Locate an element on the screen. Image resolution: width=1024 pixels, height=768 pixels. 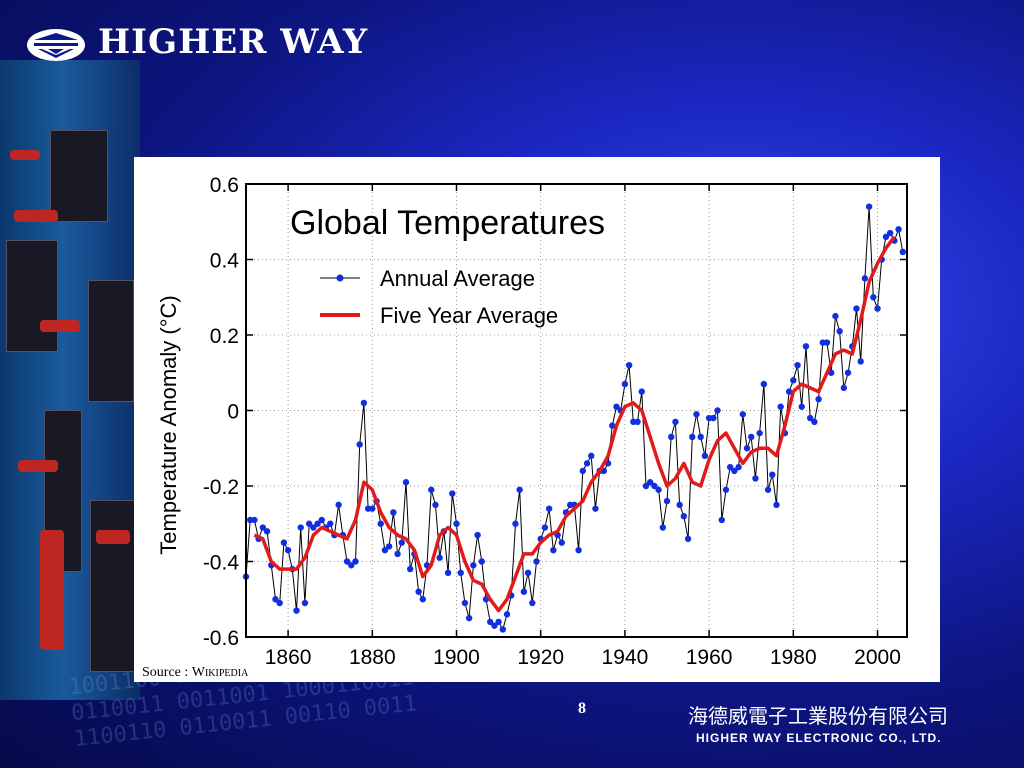
legend-annual-label: Annual Average is located at coordinates (457, 278).